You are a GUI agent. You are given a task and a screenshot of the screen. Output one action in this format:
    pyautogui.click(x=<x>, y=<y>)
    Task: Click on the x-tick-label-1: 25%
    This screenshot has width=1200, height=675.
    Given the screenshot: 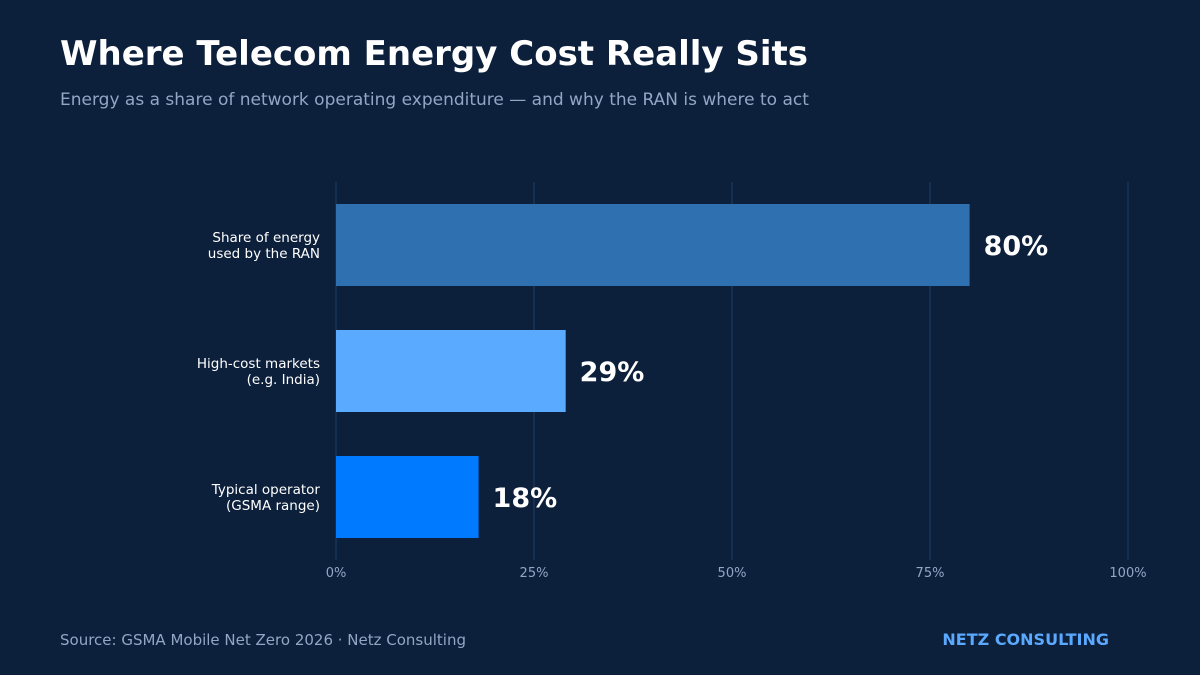 What is the action you would take?
    pyautogui.click(x=534, y=573)
    